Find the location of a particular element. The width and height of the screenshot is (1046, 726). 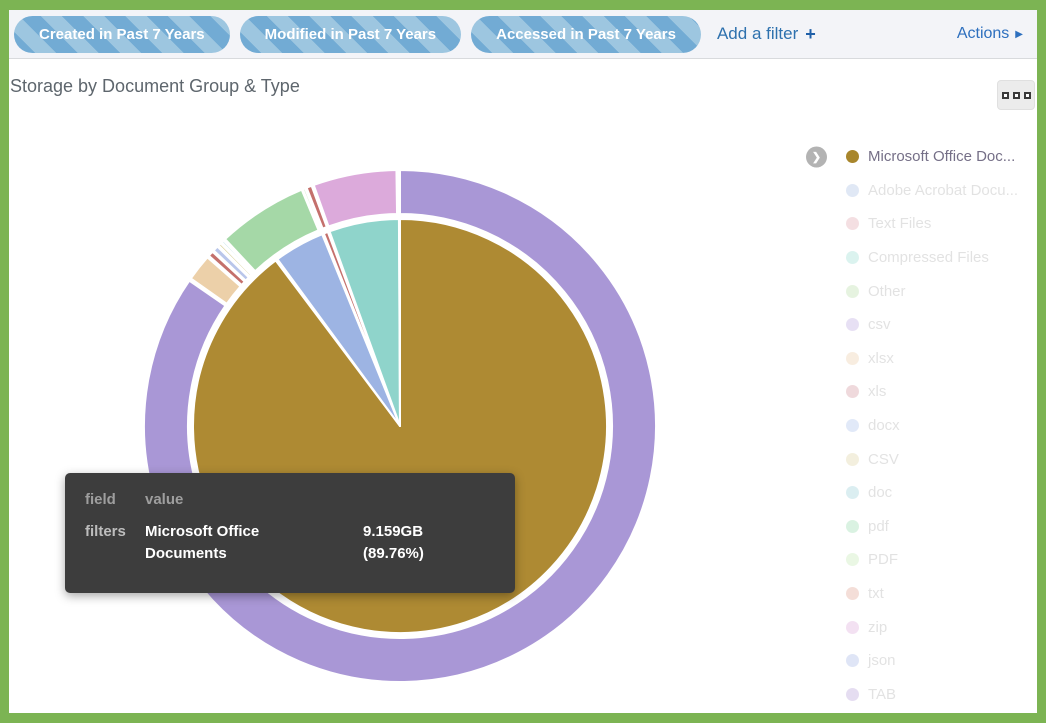

legend-label: docx is located at coordinates (884, 426).